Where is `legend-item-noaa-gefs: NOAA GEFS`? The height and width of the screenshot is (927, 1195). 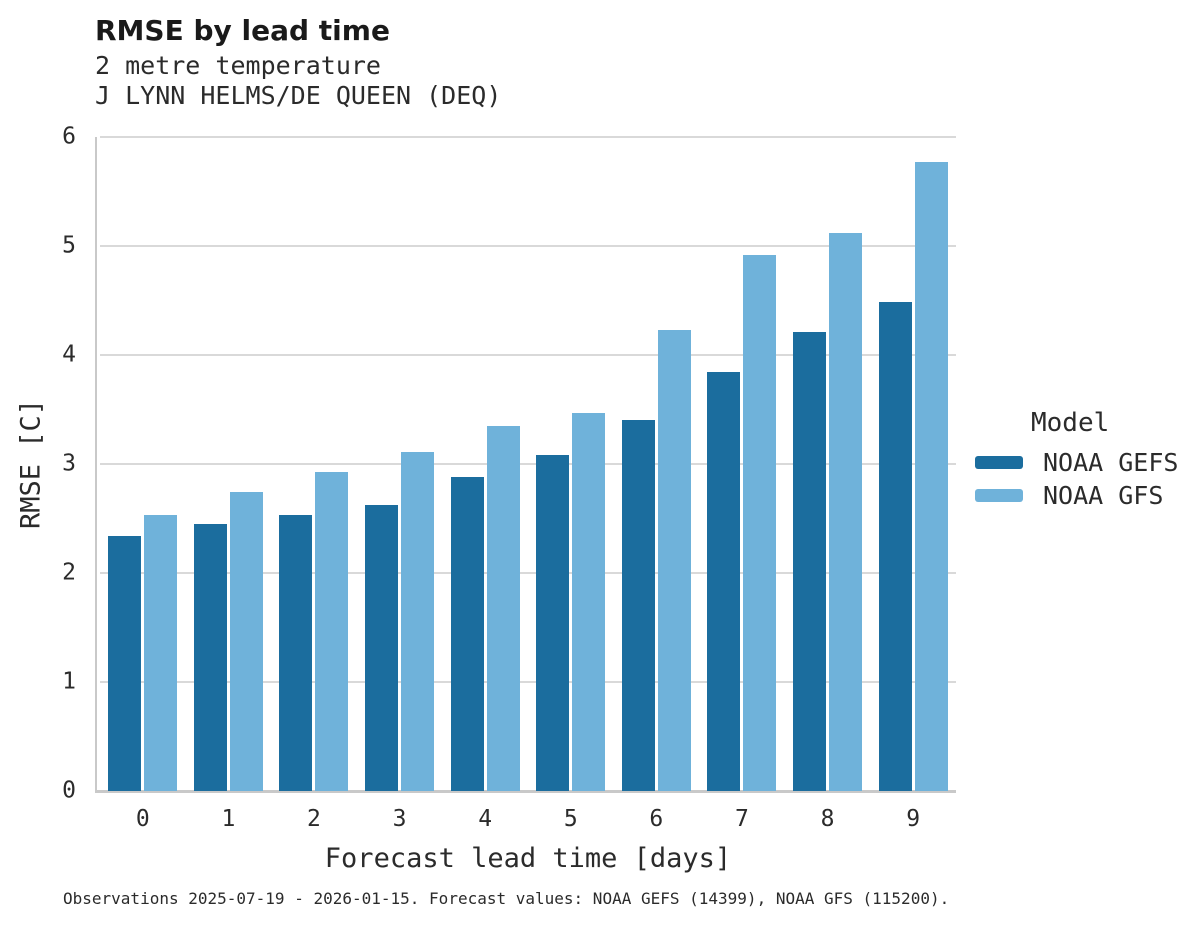 legend-item-noaa-gefs: NOAA GEFS is located at coordinates (1071, 462).